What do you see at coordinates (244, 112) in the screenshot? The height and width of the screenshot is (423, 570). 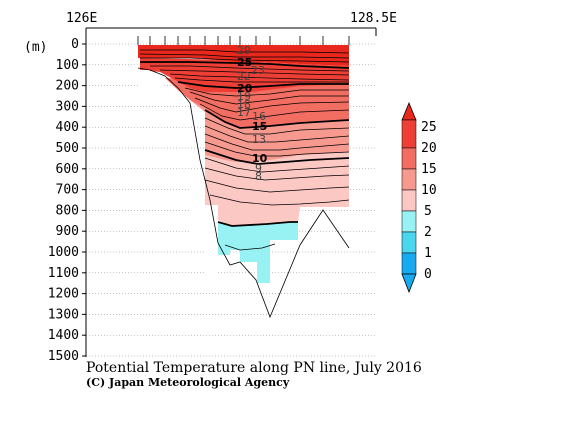 I see `isotherm-label-17: 17` at bounding box center [244, 112].